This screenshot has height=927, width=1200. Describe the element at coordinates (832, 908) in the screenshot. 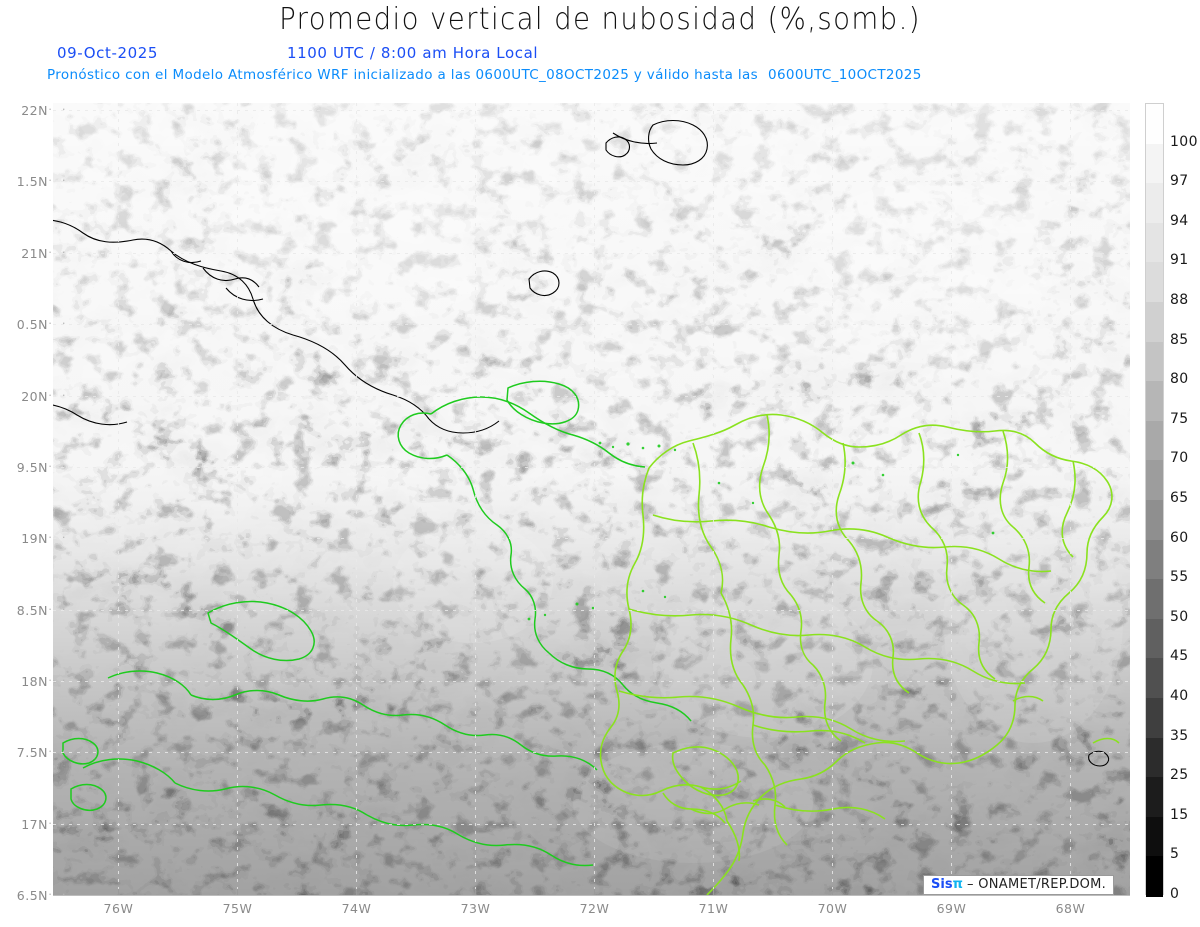

I see `x-axis-label: 70W` at that location.